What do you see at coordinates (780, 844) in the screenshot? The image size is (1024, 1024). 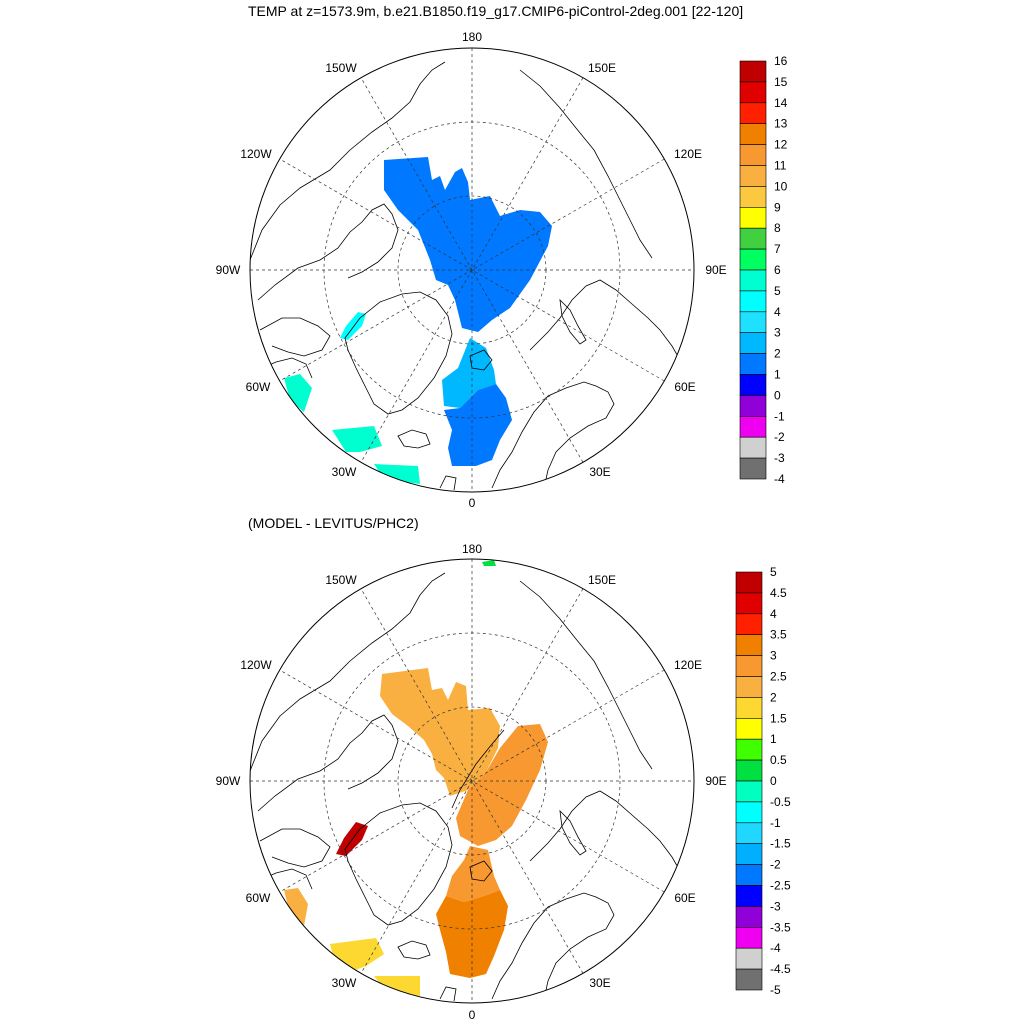 I see `bottom-colorbar-label: -1.5` at bounding box center [780, 844].